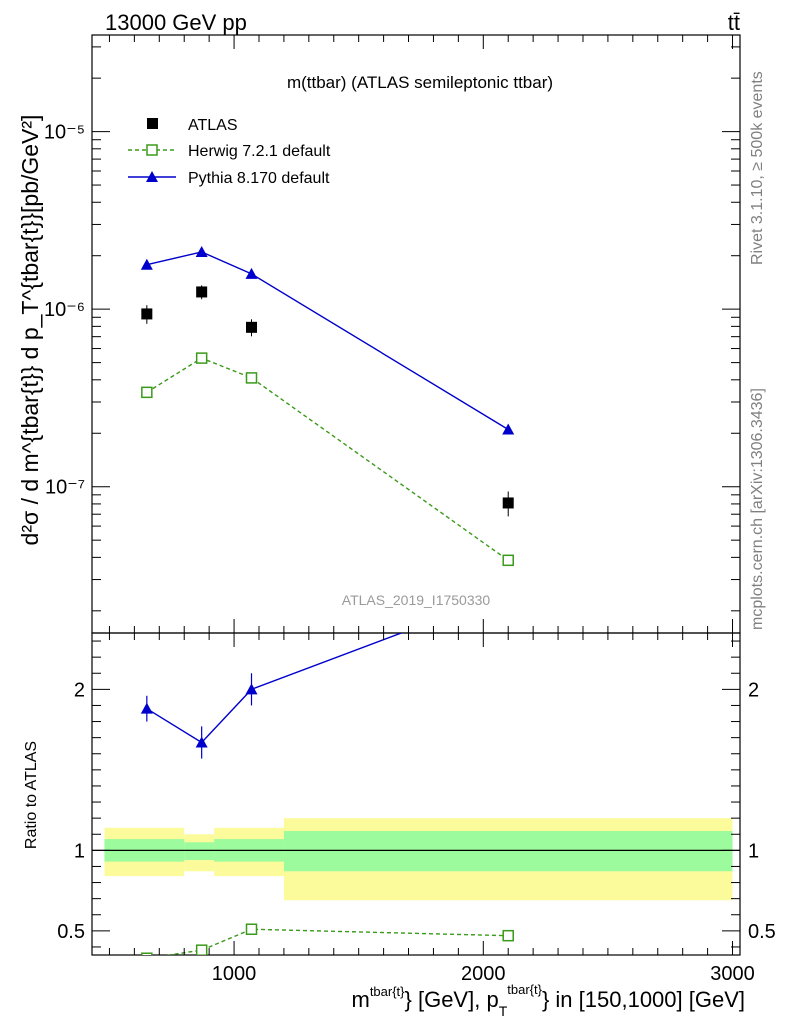 Image resolution: width=786 pixels, height=1024 pixels. I want to click on mcplots-label: mcplots.cern.ch [arXiv:1306.3436], so click(757, 509).